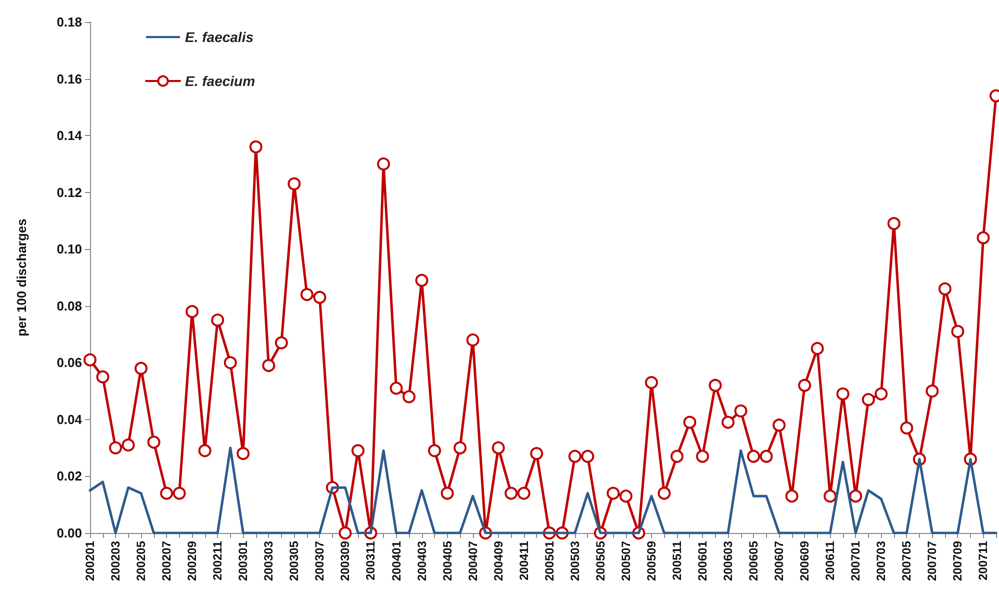 The image size is (999, 605). Describe the element at coordinates (69, 306) in the screenshot. I see `y-tick-label: 0.08` at that location.